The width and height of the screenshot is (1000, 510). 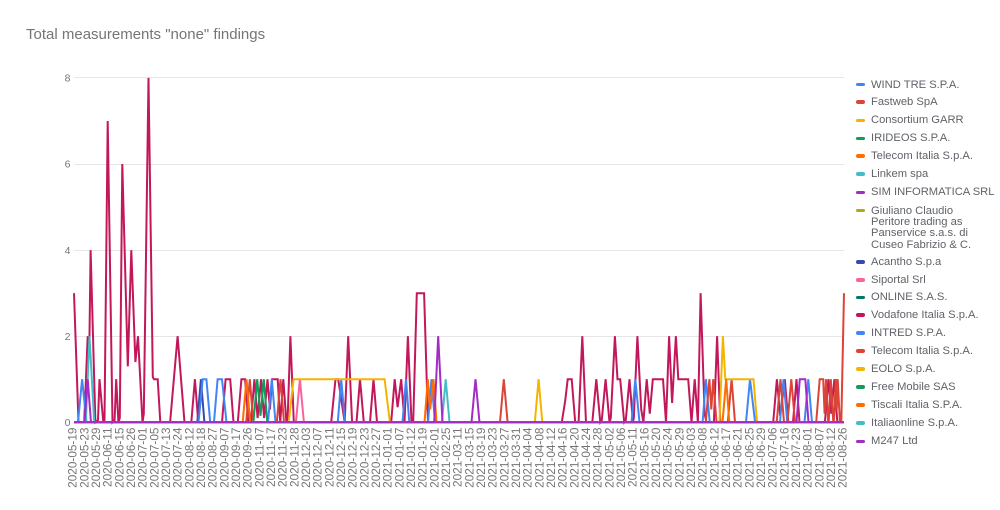 I want to click on svg-text: 2020-08-12, so click(x=189, y=458).